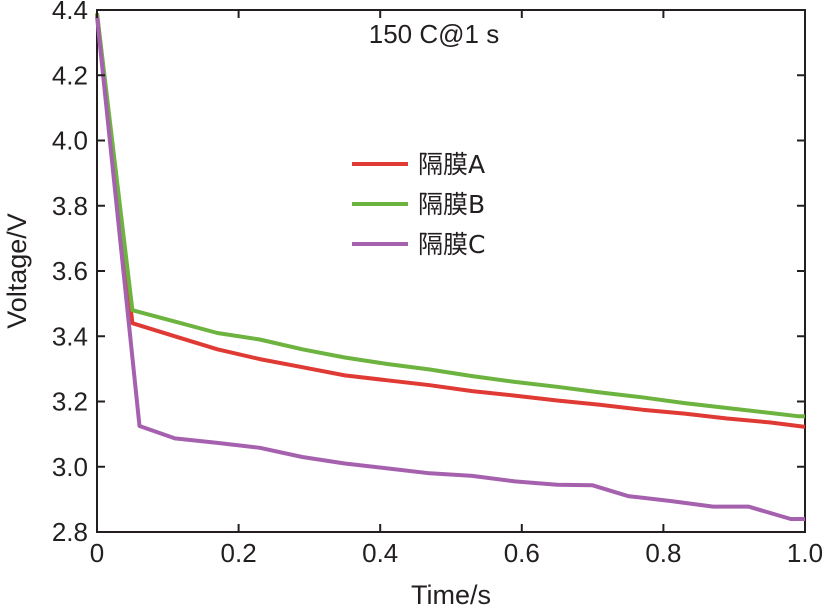  I want to click on legend: 隔膜A 隔膜B 隔膜C, so click(418, 204).